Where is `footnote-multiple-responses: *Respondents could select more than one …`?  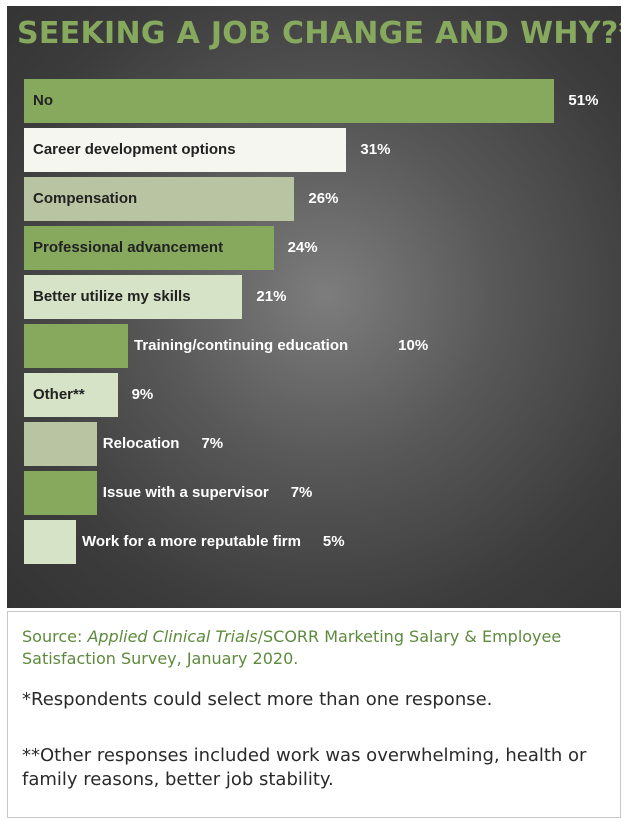
footnote-multiple-responses: *Respondents could select more than one … is located at coordinates (257, 699).